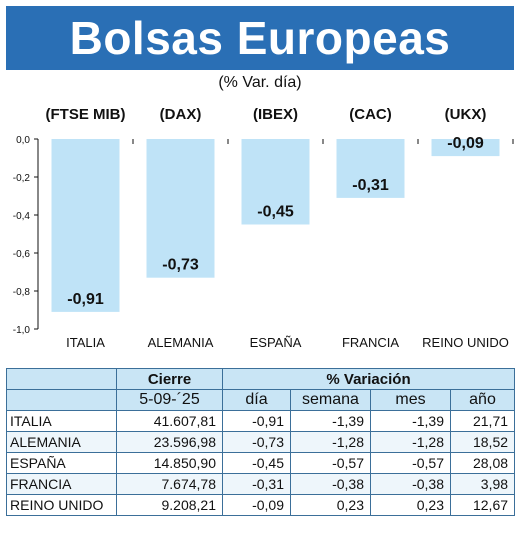 The image size is (520, 547). I want to click on page-title: Bolsas Europeas, so click(260, 38).